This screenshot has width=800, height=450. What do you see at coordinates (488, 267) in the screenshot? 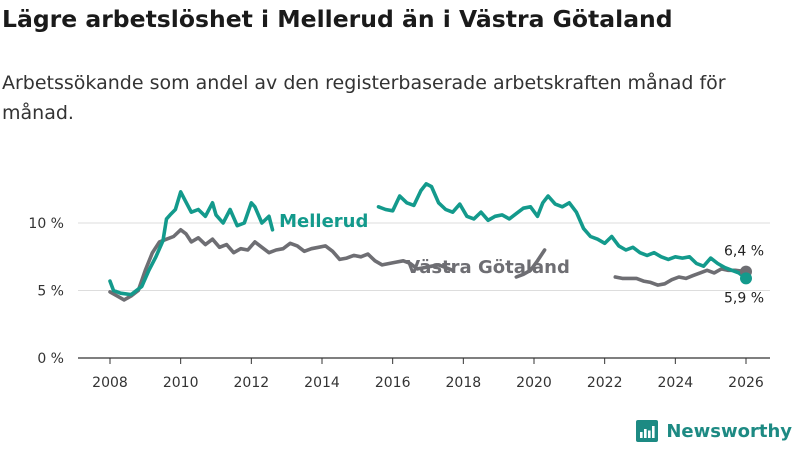
I see `vastra-gotaland-series-label: Västra Götaland` at bounding box center [488, 267].